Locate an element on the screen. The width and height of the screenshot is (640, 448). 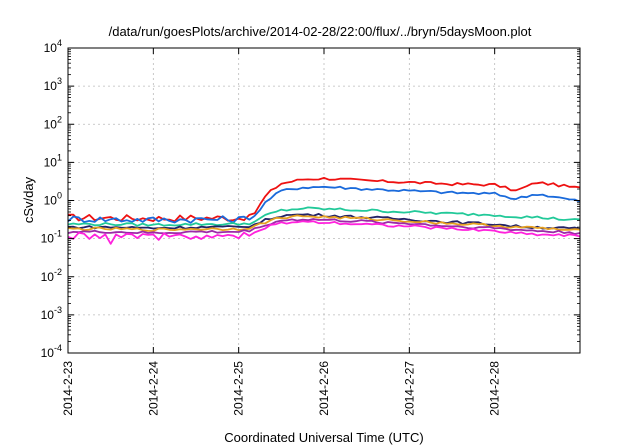
y-axis-label: cSv/day is located at coordinates (28, 199).